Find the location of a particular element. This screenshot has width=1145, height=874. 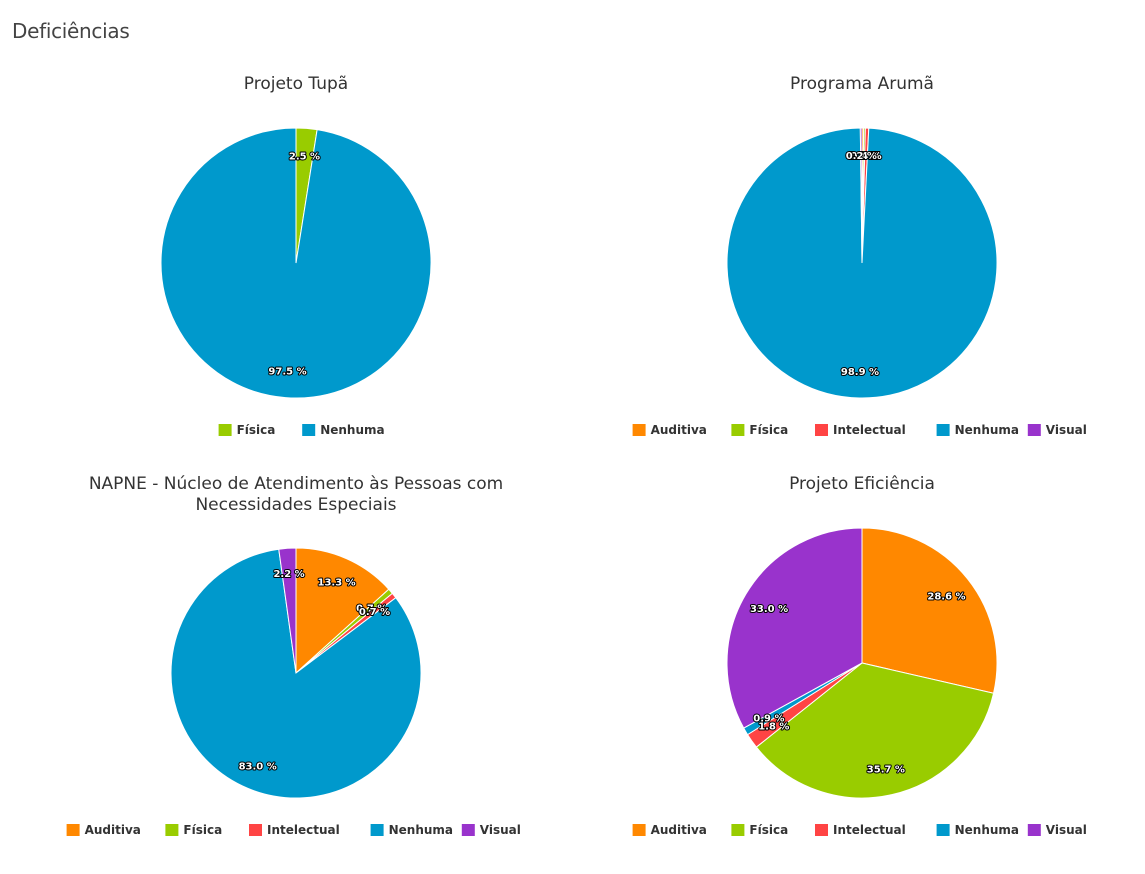

pie-labels: 0.2 %0.2 %0.4 %98.9 %0.2 % is located at coordinates (861, 264).